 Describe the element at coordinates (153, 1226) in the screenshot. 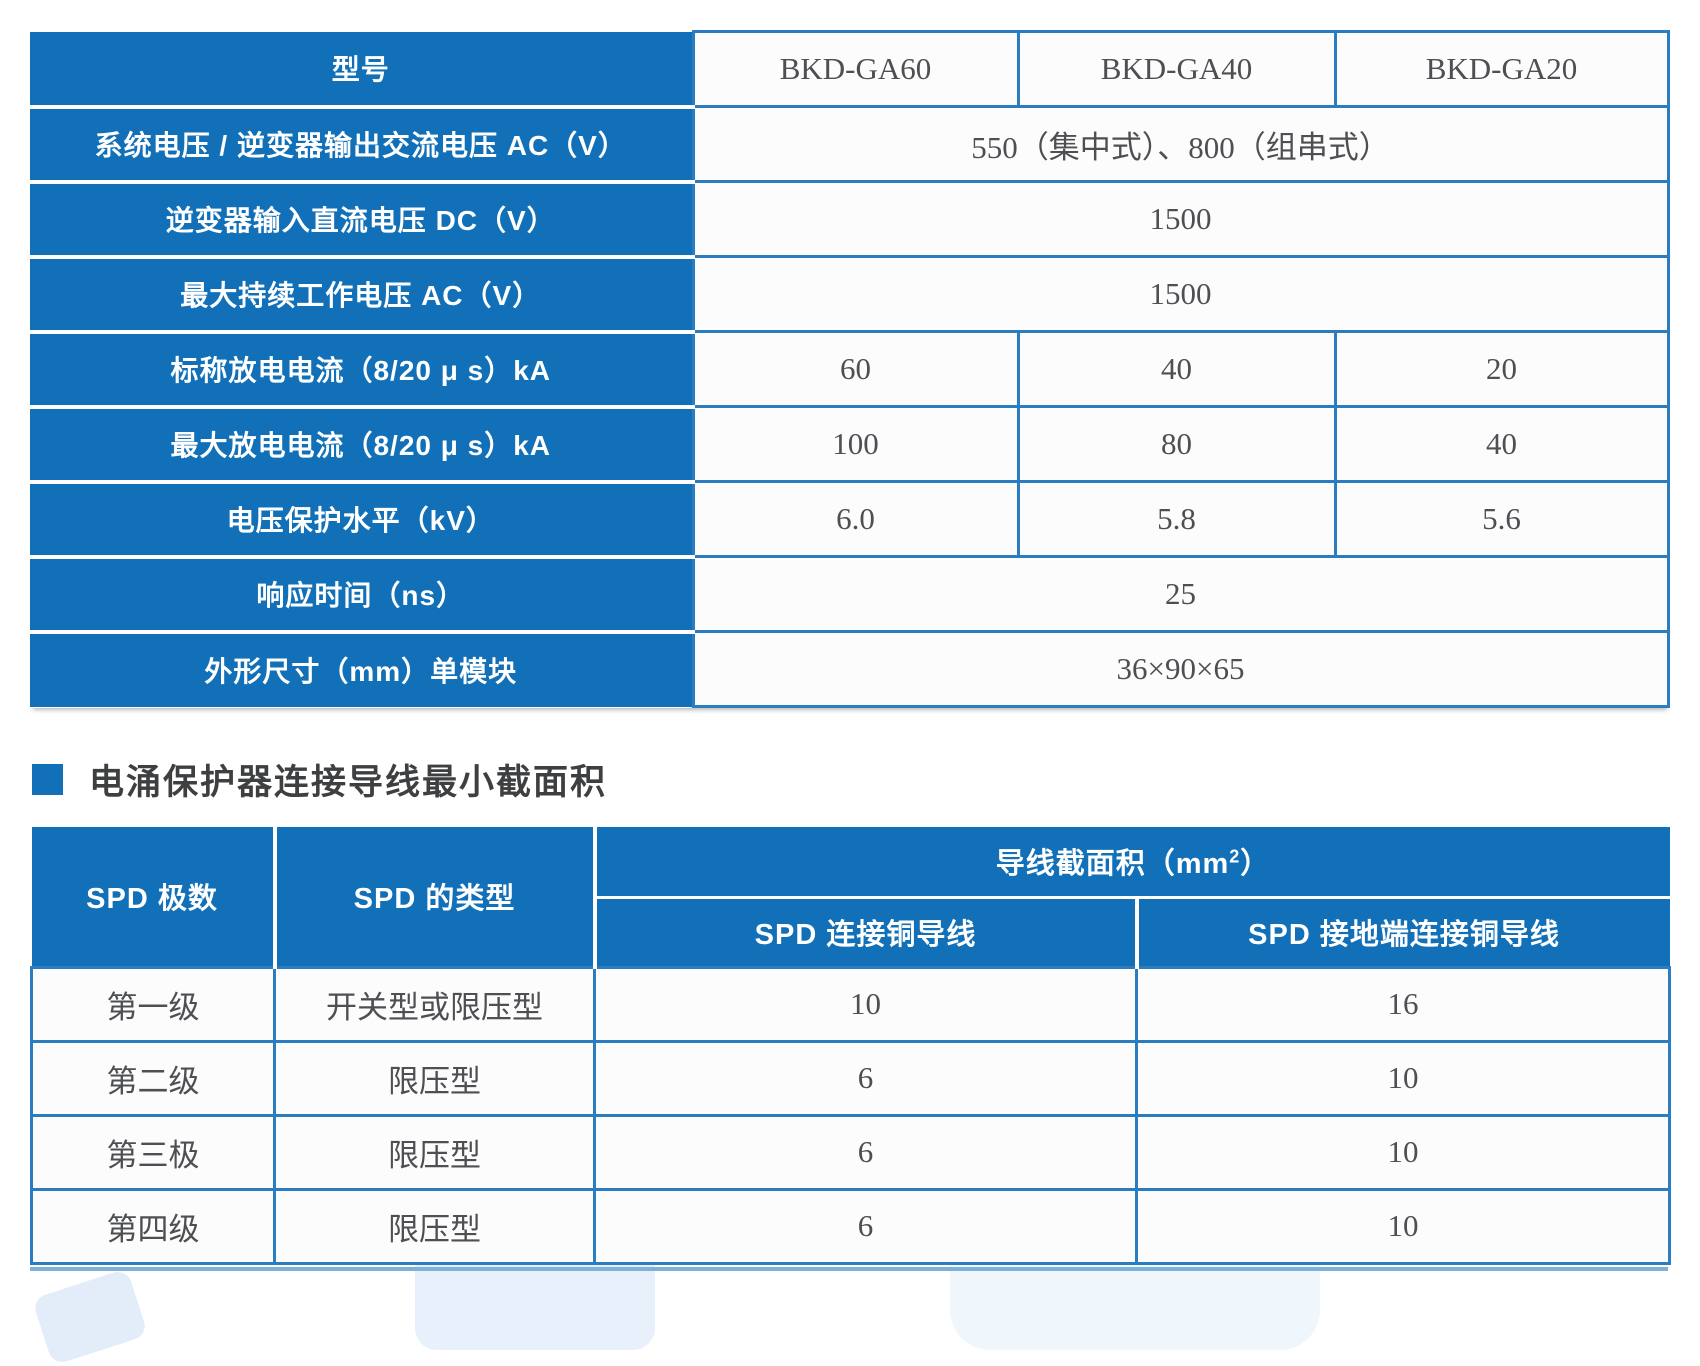

I see `wire-level-cell: 第四级` at that location.